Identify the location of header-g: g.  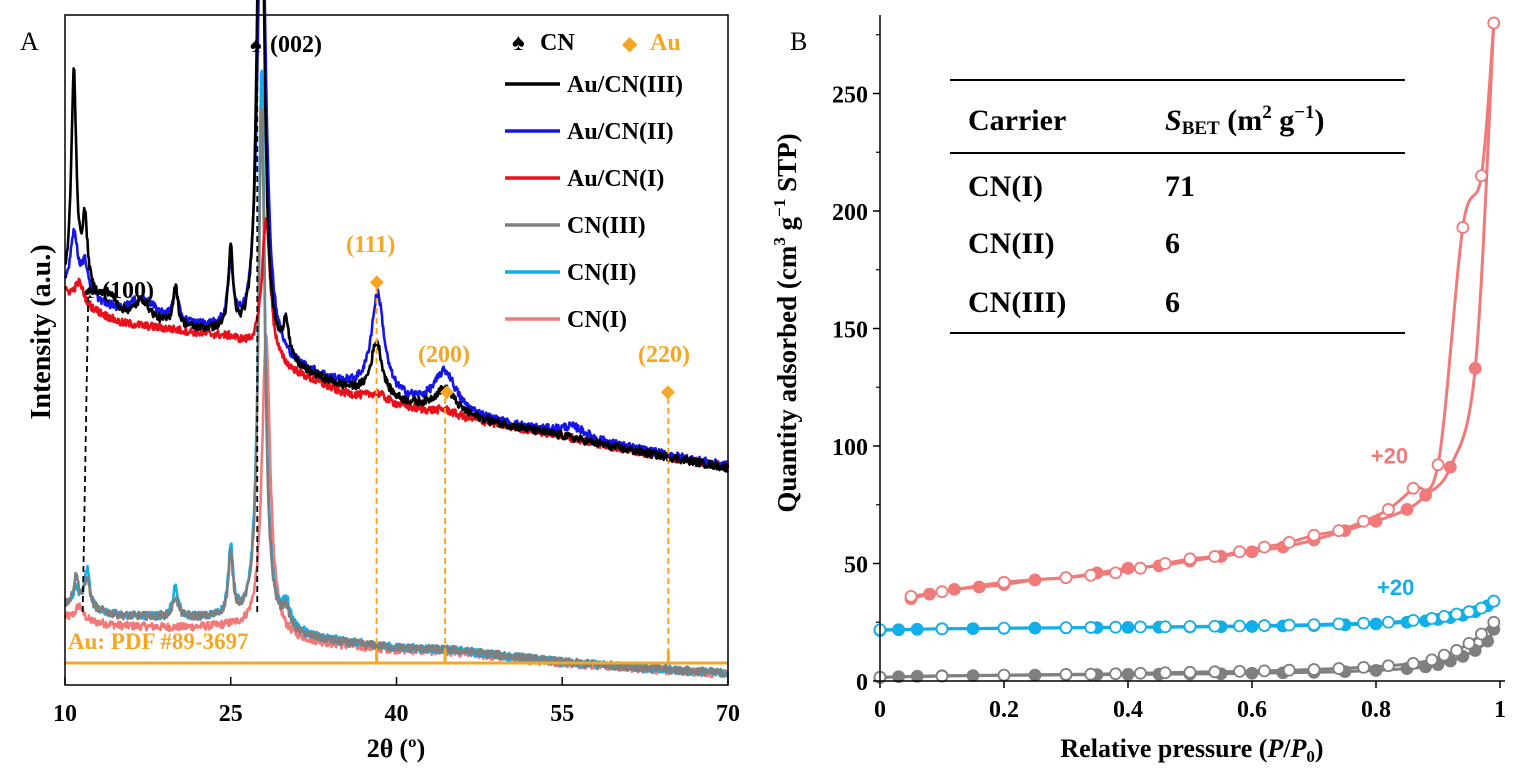
(1283, 120).